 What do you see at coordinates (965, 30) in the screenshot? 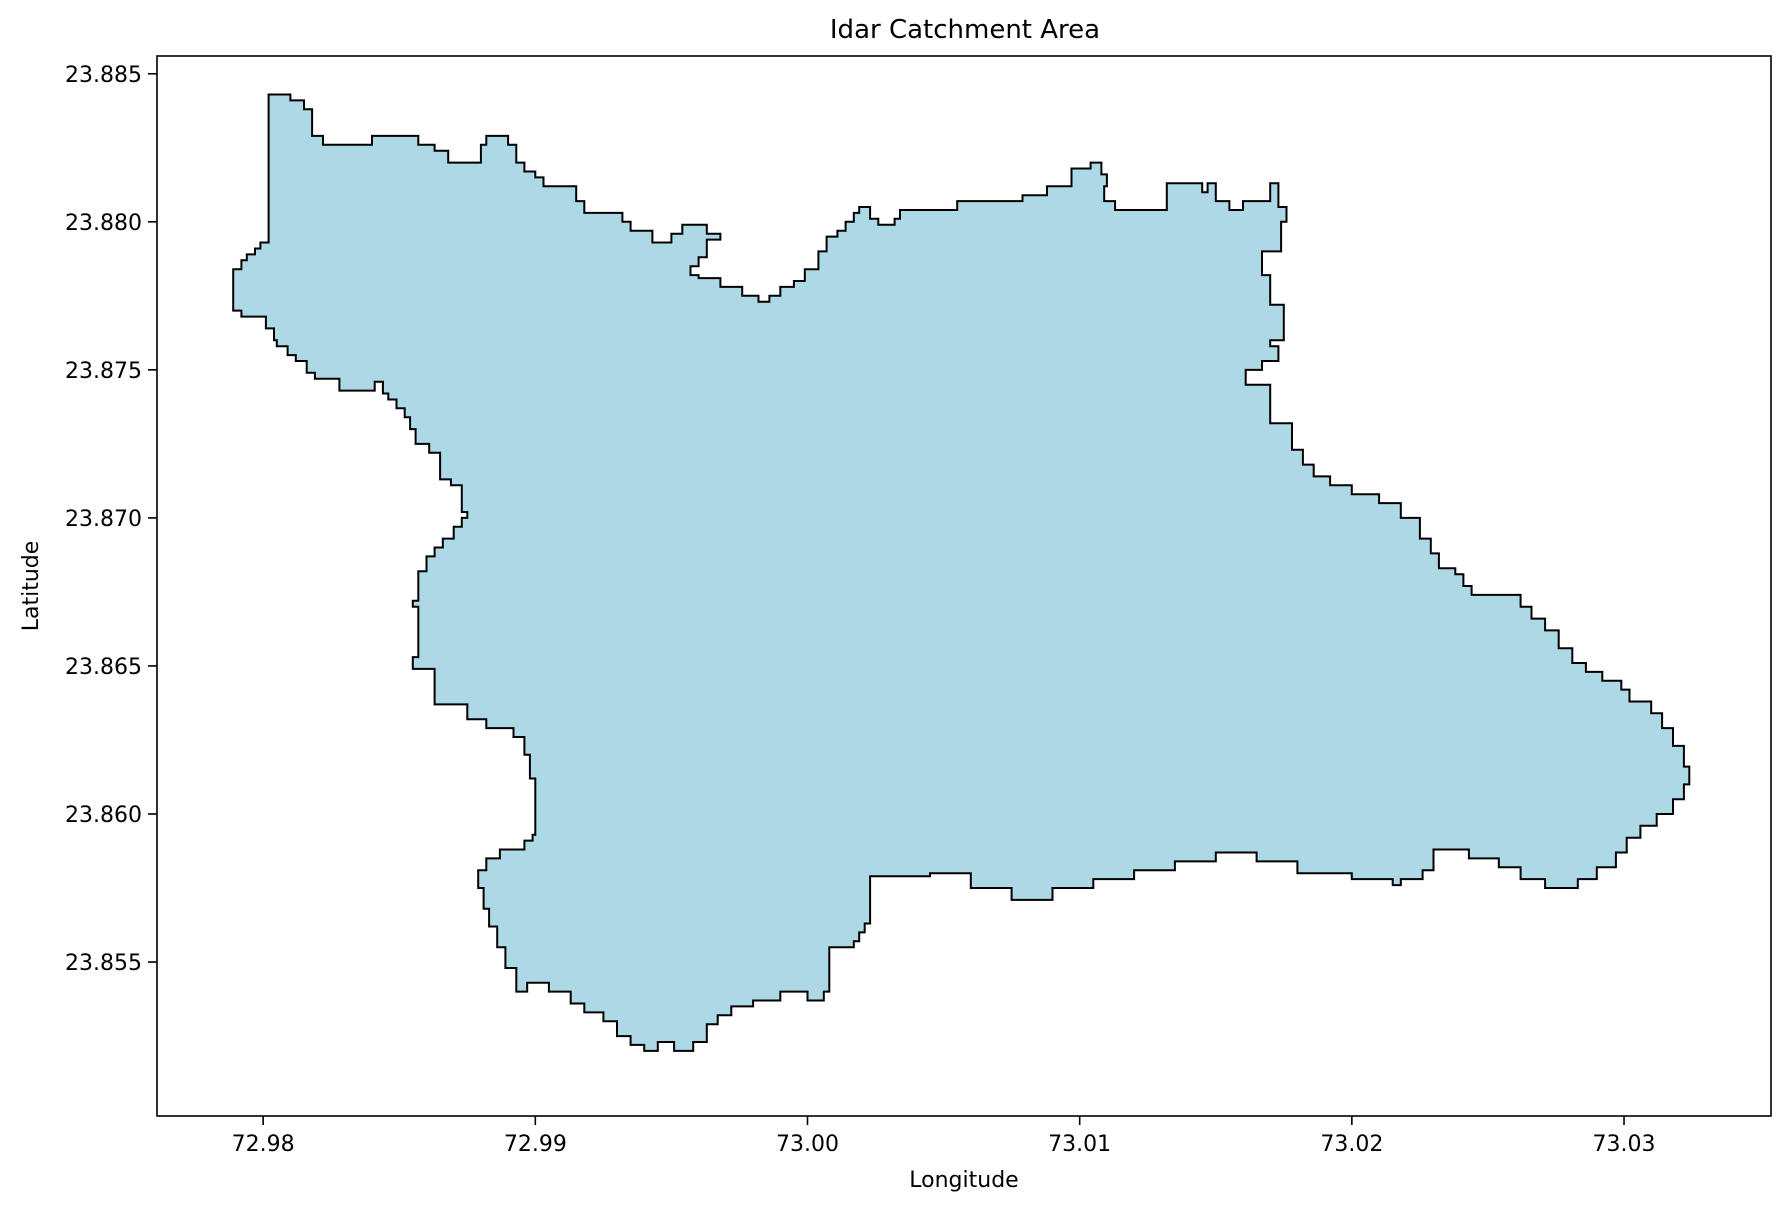
I see `chart-title: Idar Catchment Area` at bounding box center [965, 30].